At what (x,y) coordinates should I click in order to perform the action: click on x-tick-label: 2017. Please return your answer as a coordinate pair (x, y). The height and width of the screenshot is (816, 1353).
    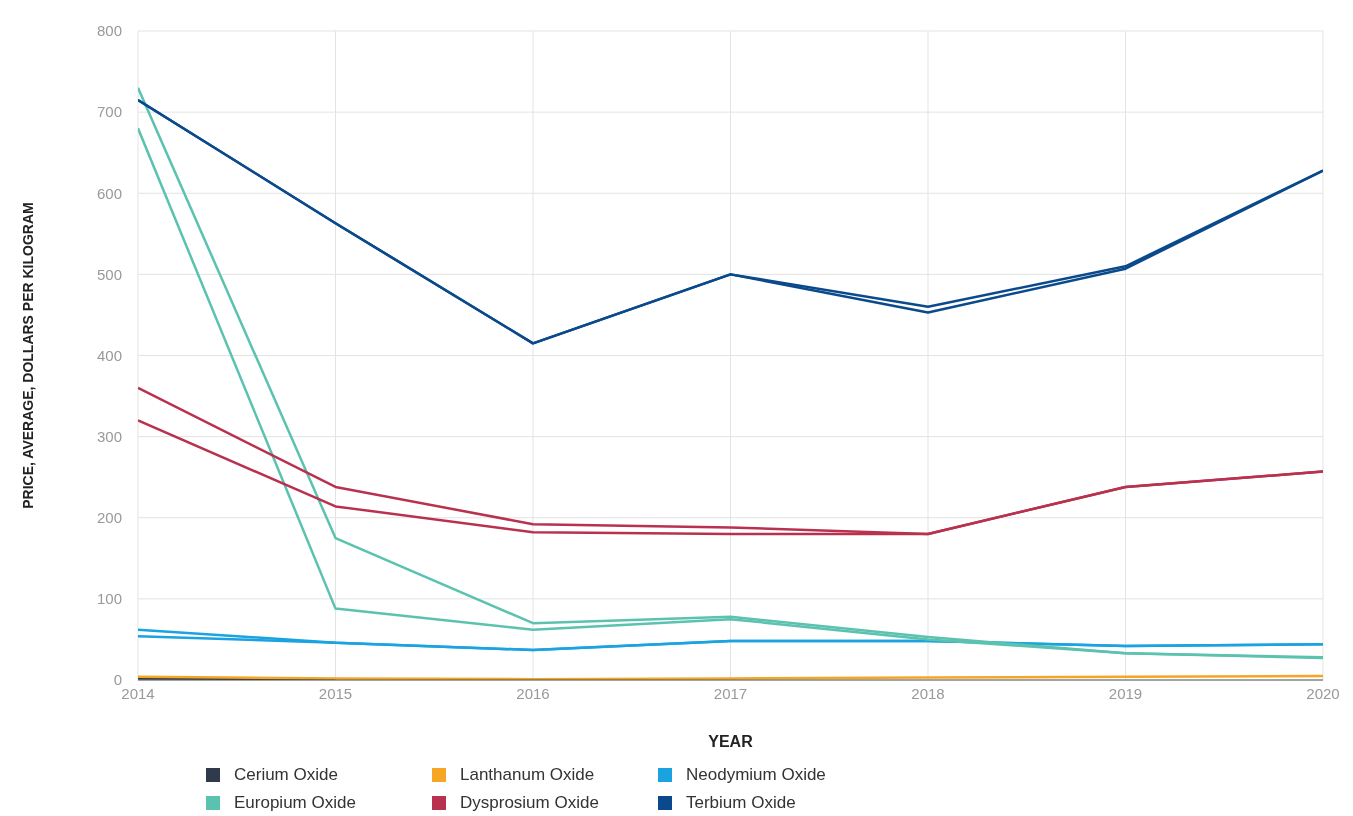
    Looking at the image, I should click on (730, 693).